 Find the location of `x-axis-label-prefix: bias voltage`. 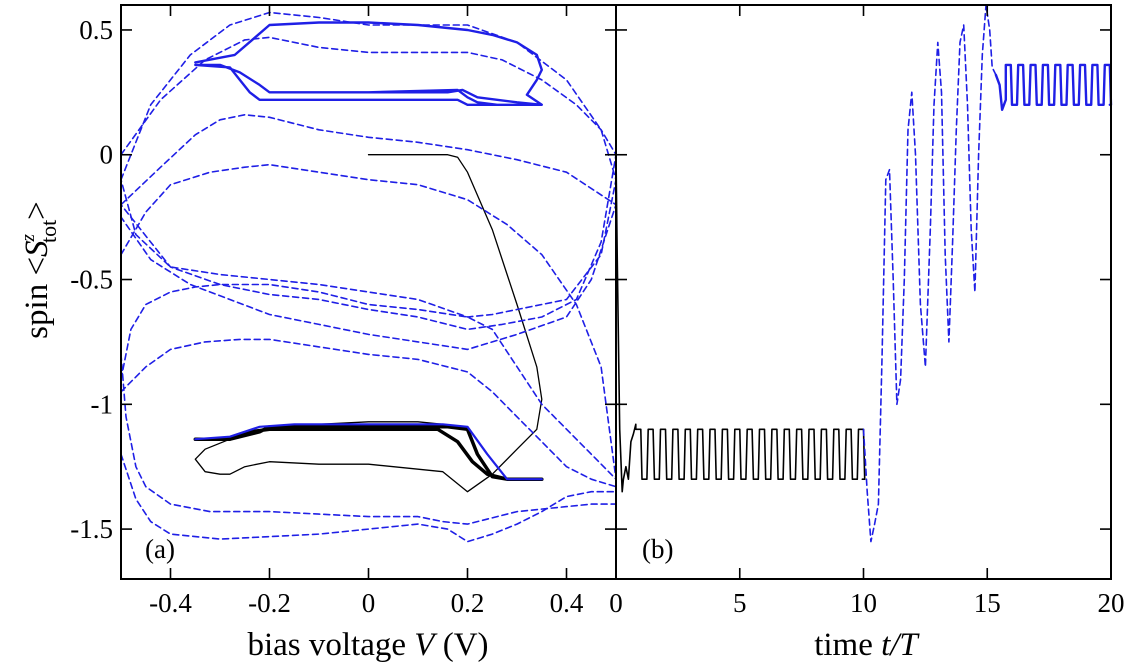

x-axis-label-prefix: bias voltage is located at coordinates (330, 645).